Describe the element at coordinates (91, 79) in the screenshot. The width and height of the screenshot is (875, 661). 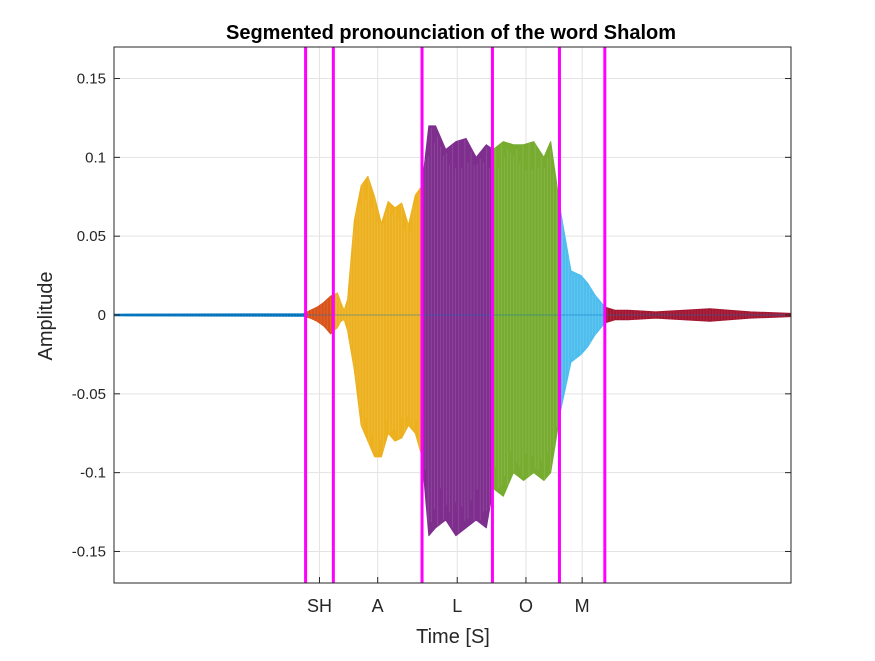
I see `y-tick-label: 0.15` at that location.